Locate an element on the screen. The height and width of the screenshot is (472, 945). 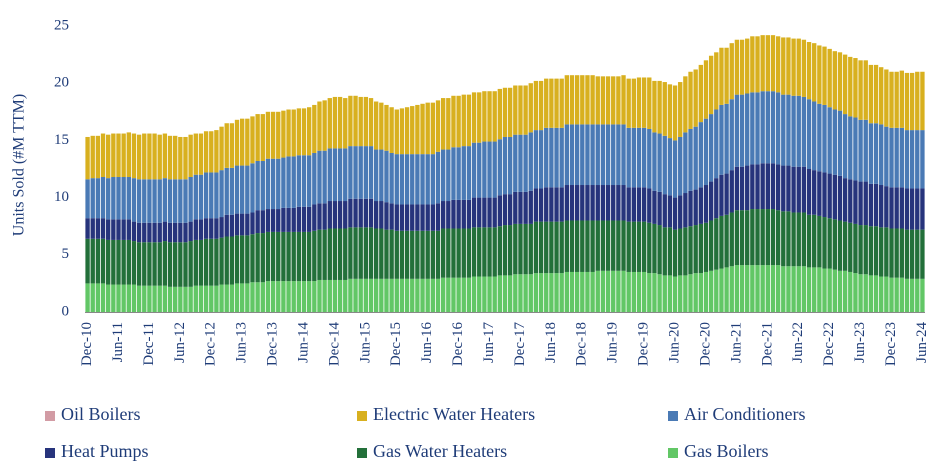
x-tick-label: Jun-16 is located at coordinates (427, 342).